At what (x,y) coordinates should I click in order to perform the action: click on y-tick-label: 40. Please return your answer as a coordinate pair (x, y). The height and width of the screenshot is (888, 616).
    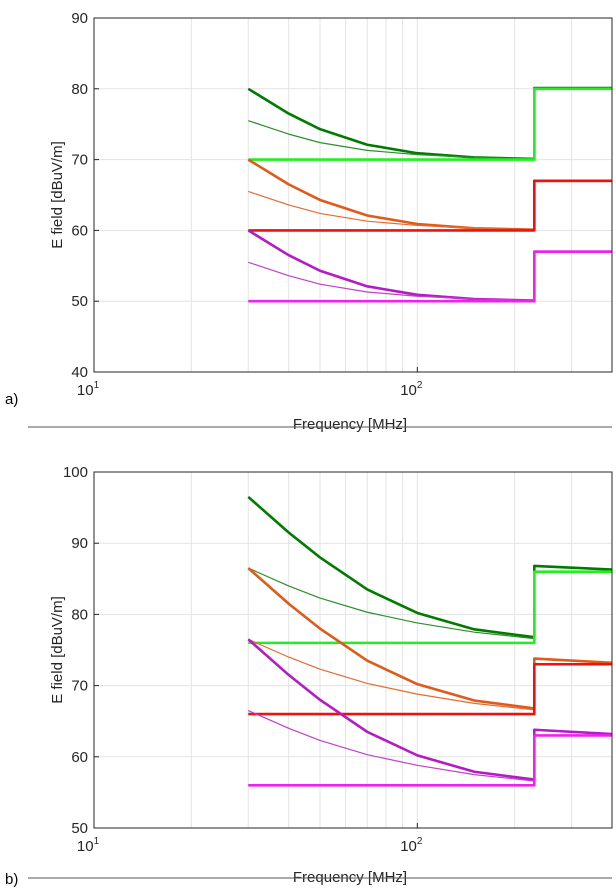
    Looking at the image, I should click on (79, 372).